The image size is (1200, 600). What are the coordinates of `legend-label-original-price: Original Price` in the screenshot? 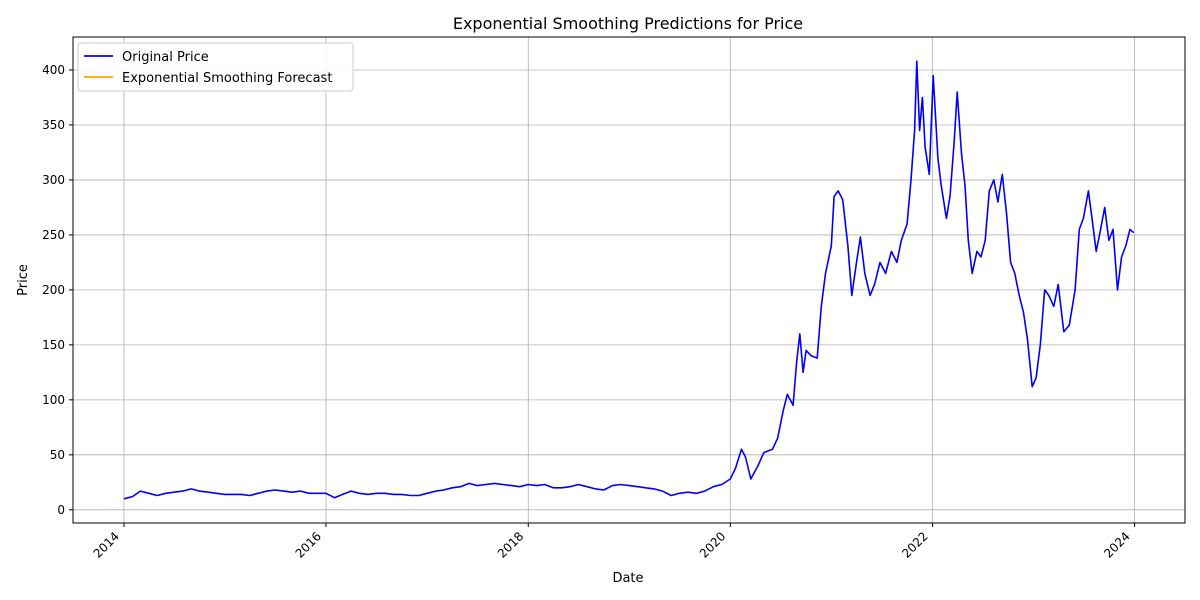 It's located at (165, 57).